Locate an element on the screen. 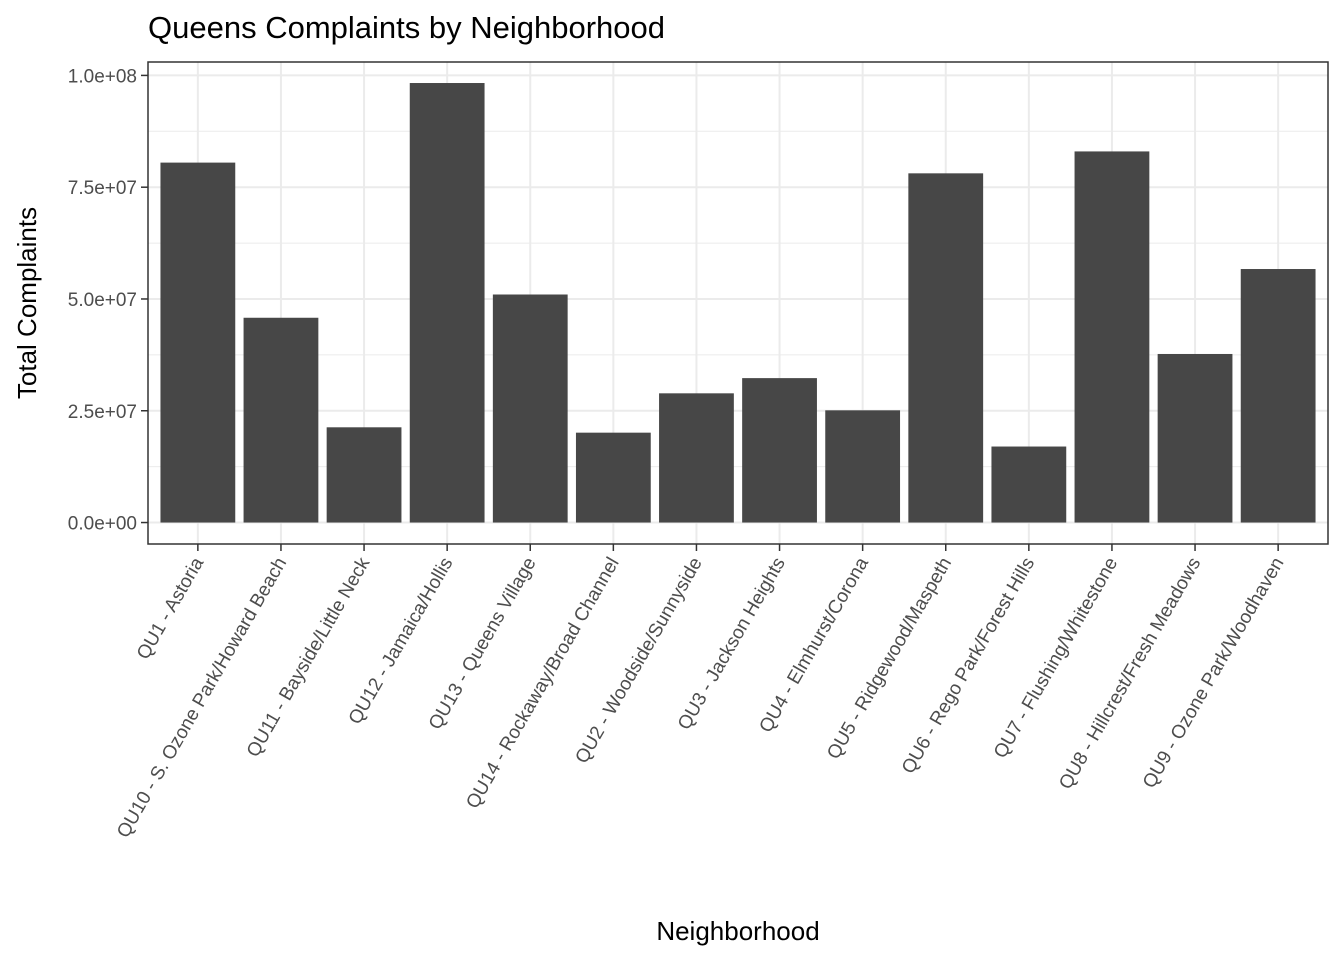 This screenshot has height=960, width=1344. x-tick-label: QU10 - S. Ozone Park/Howard Beach is located at coordinates (202, 698).